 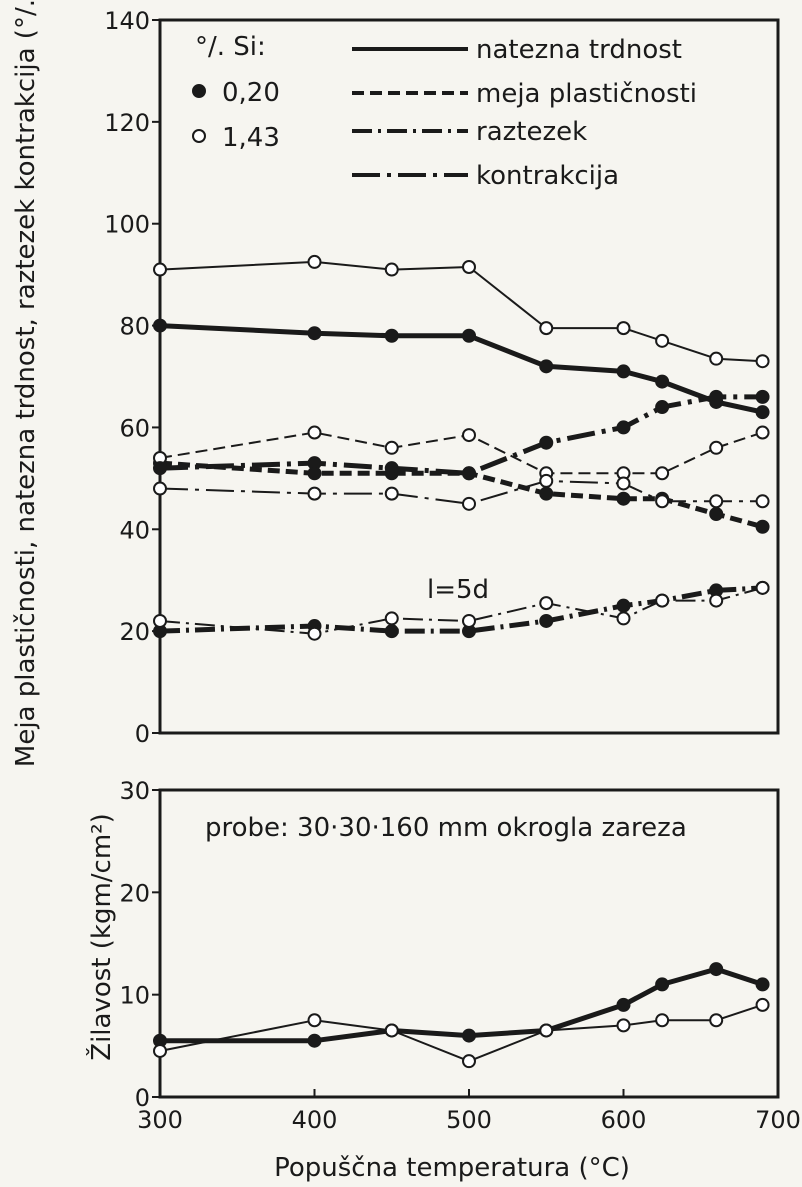 I want to click on legend-line-label: kontrakcija, so click(x=547, y=176).